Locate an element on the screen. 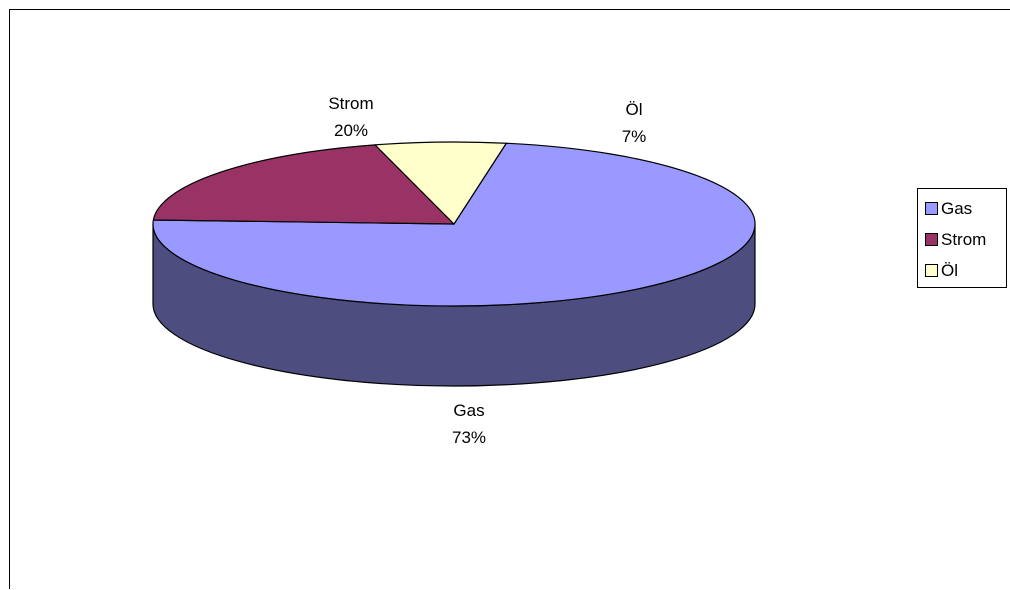 The image size is (1010, 590). data-label-gas-percent: 73% is located at coordinates (469, 437).